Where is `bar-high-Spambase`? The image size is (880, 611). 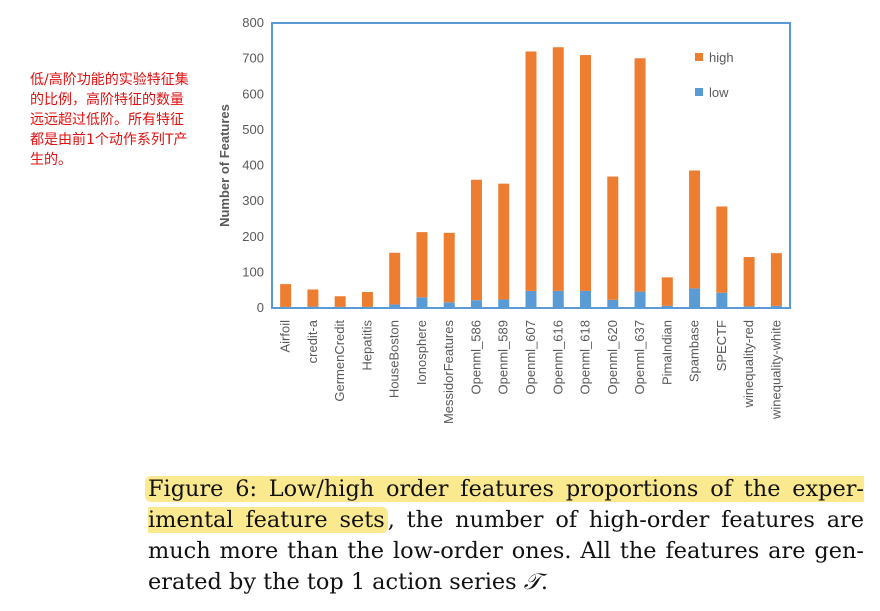 bar-high-Spambase is located at coordinates (695, 229).